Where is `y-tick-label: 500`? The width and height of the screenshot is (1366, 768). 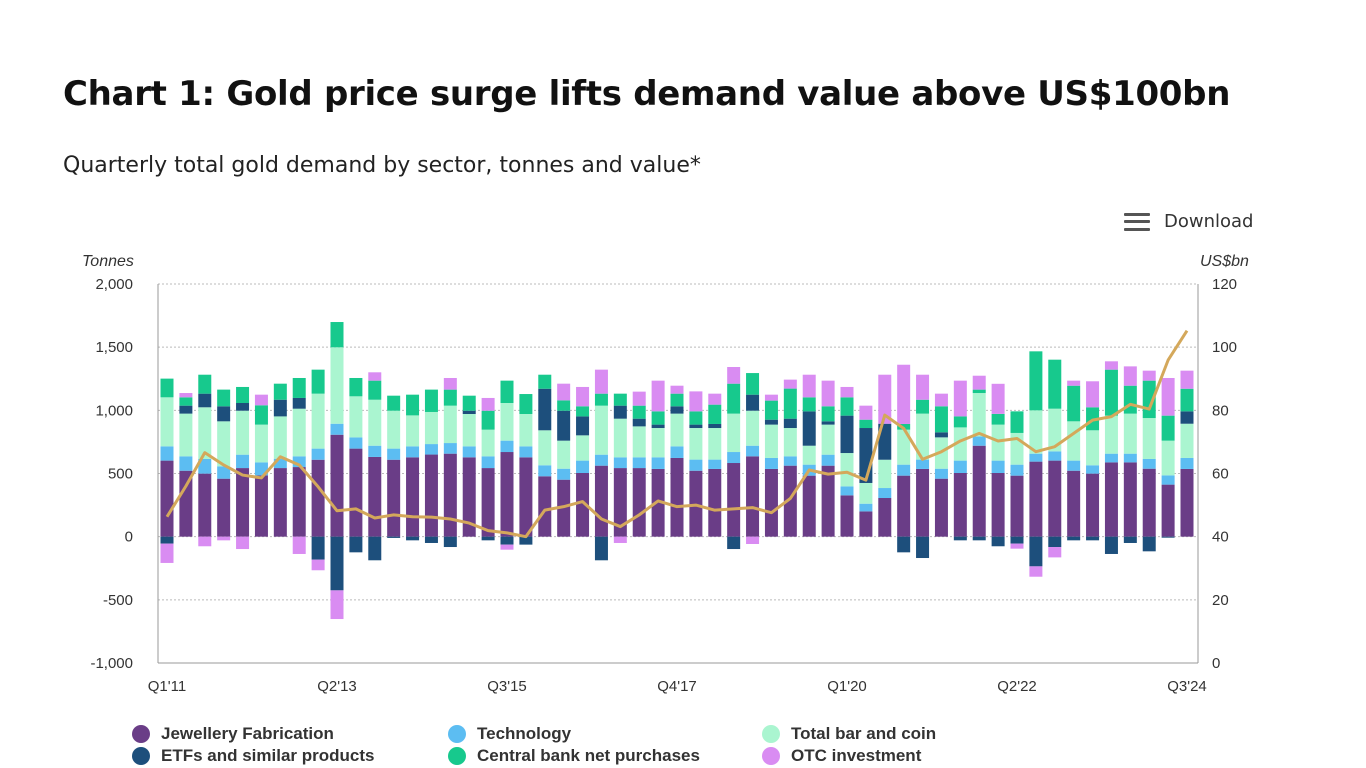 y-tick-label: 500 is located at coordinates (120, 474).